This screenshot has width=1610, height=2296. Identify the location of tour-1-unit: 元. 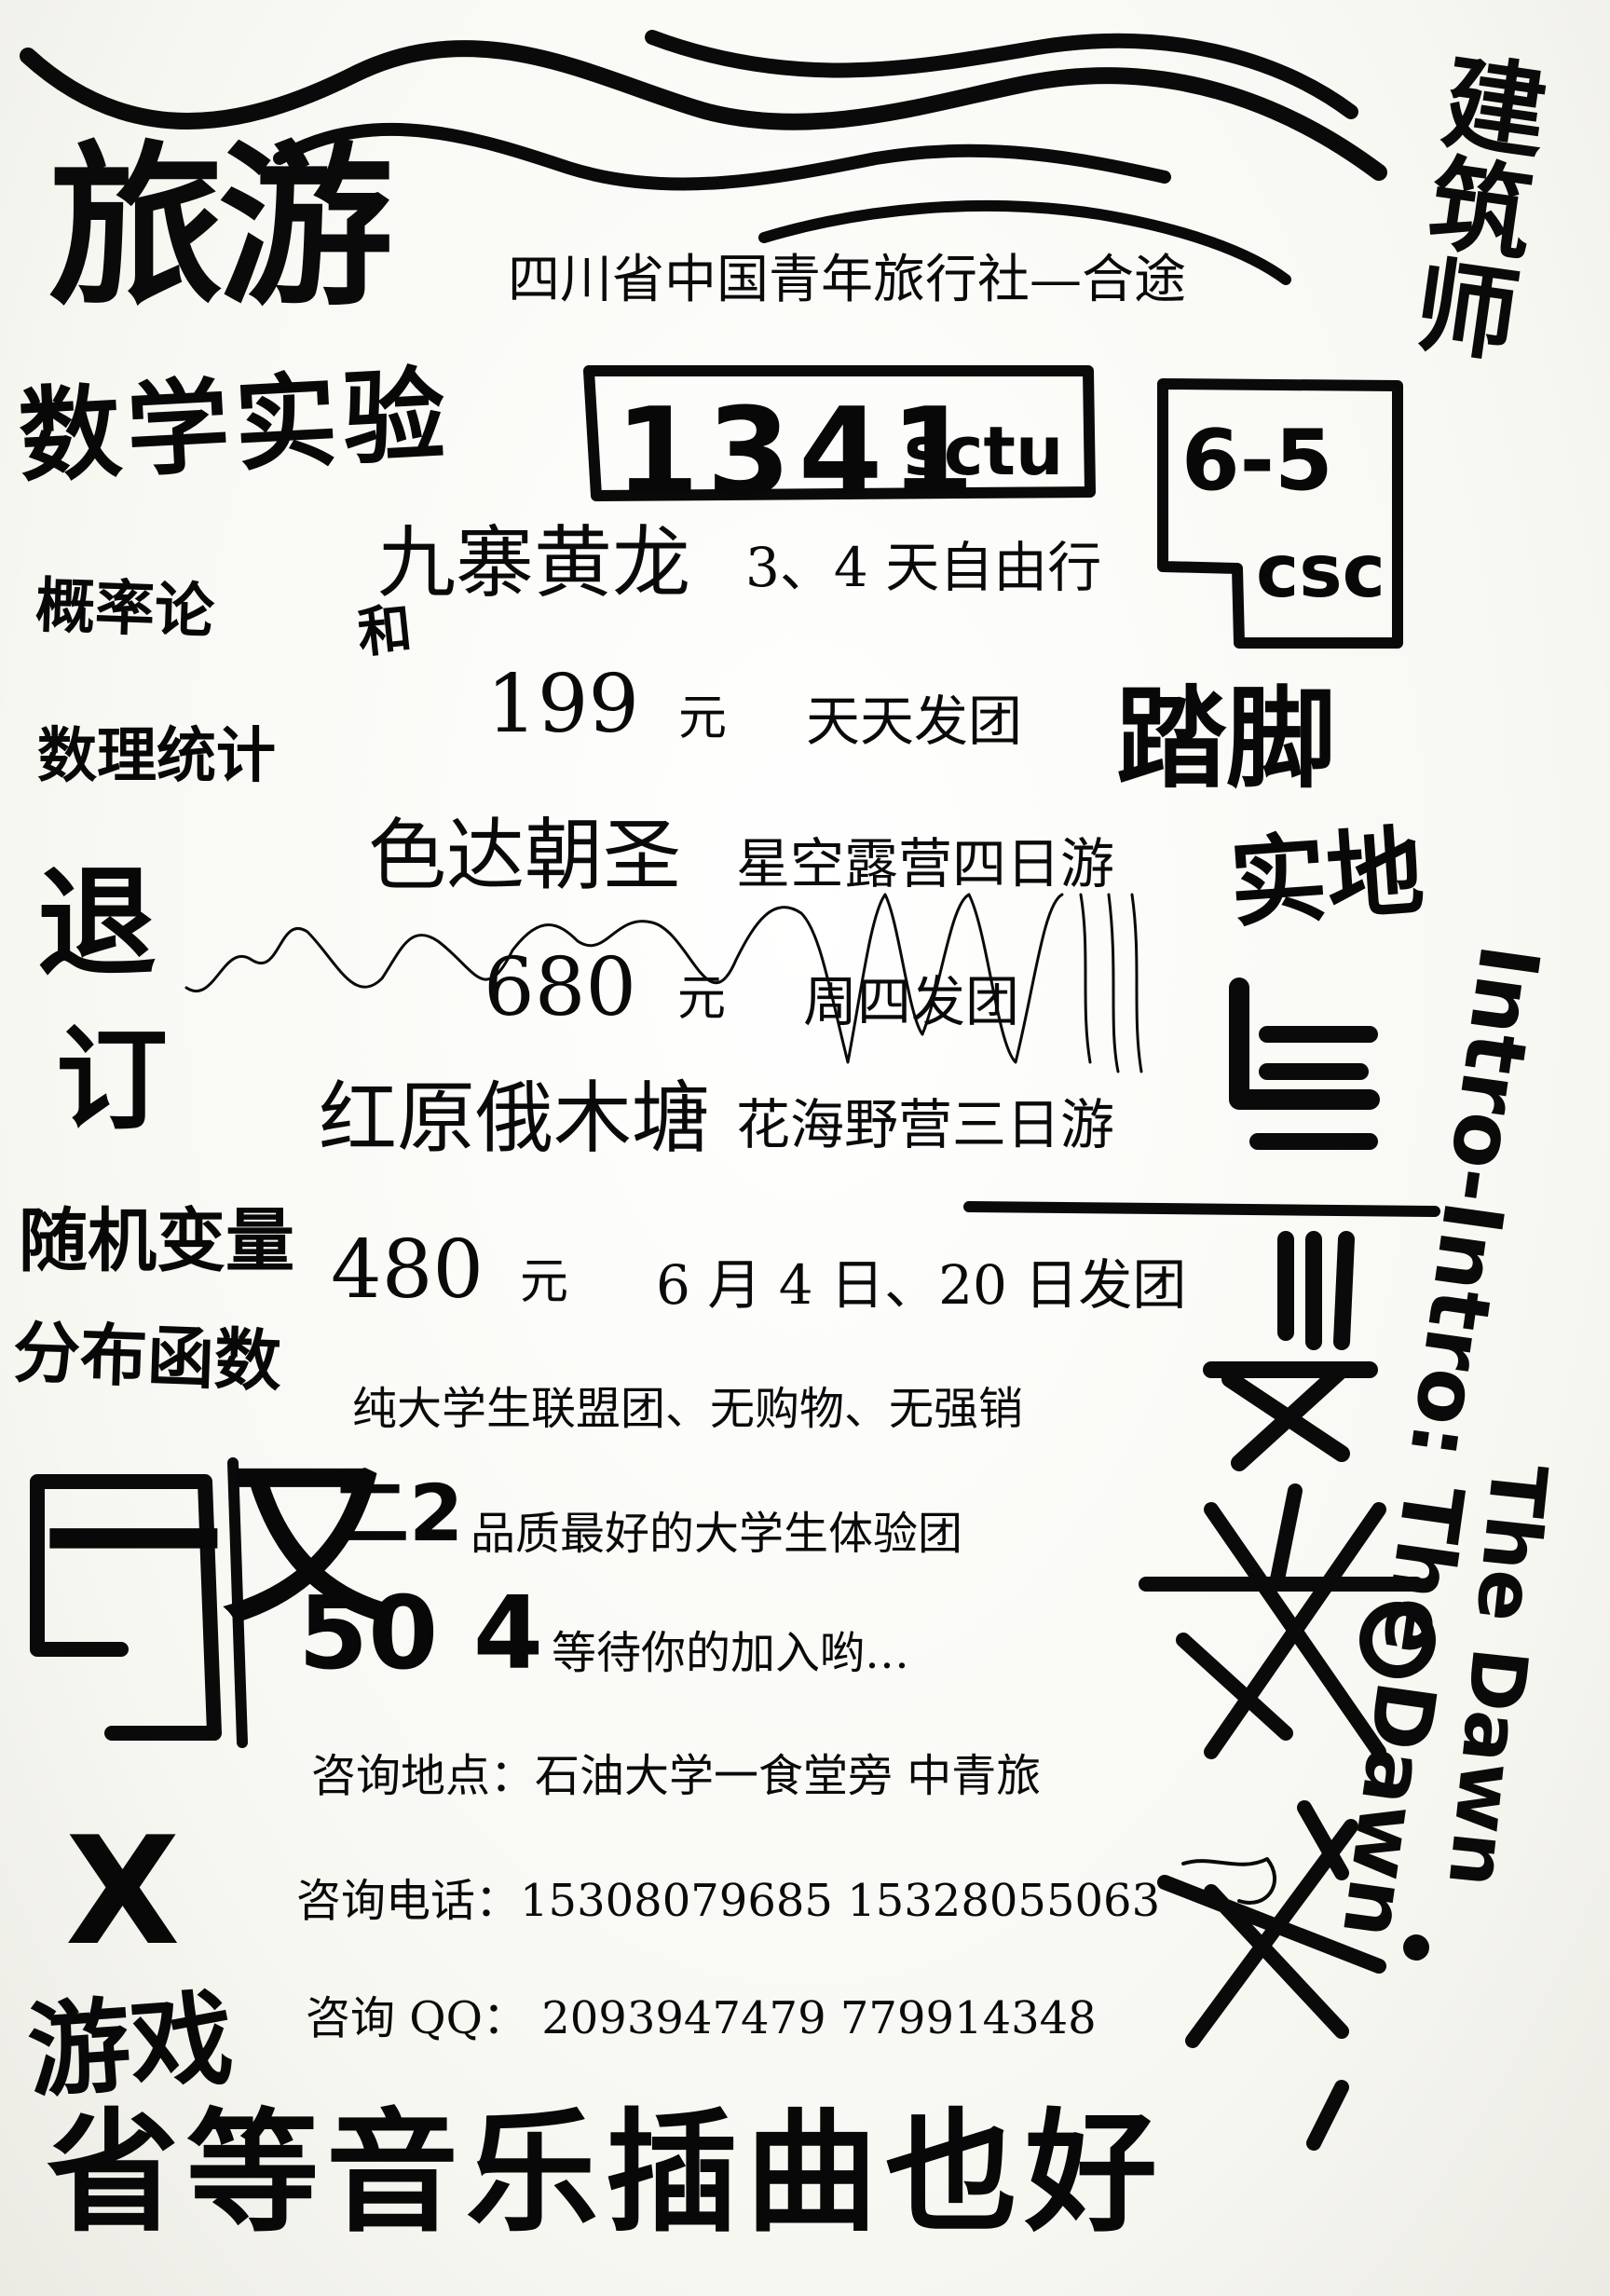
(703, 718).